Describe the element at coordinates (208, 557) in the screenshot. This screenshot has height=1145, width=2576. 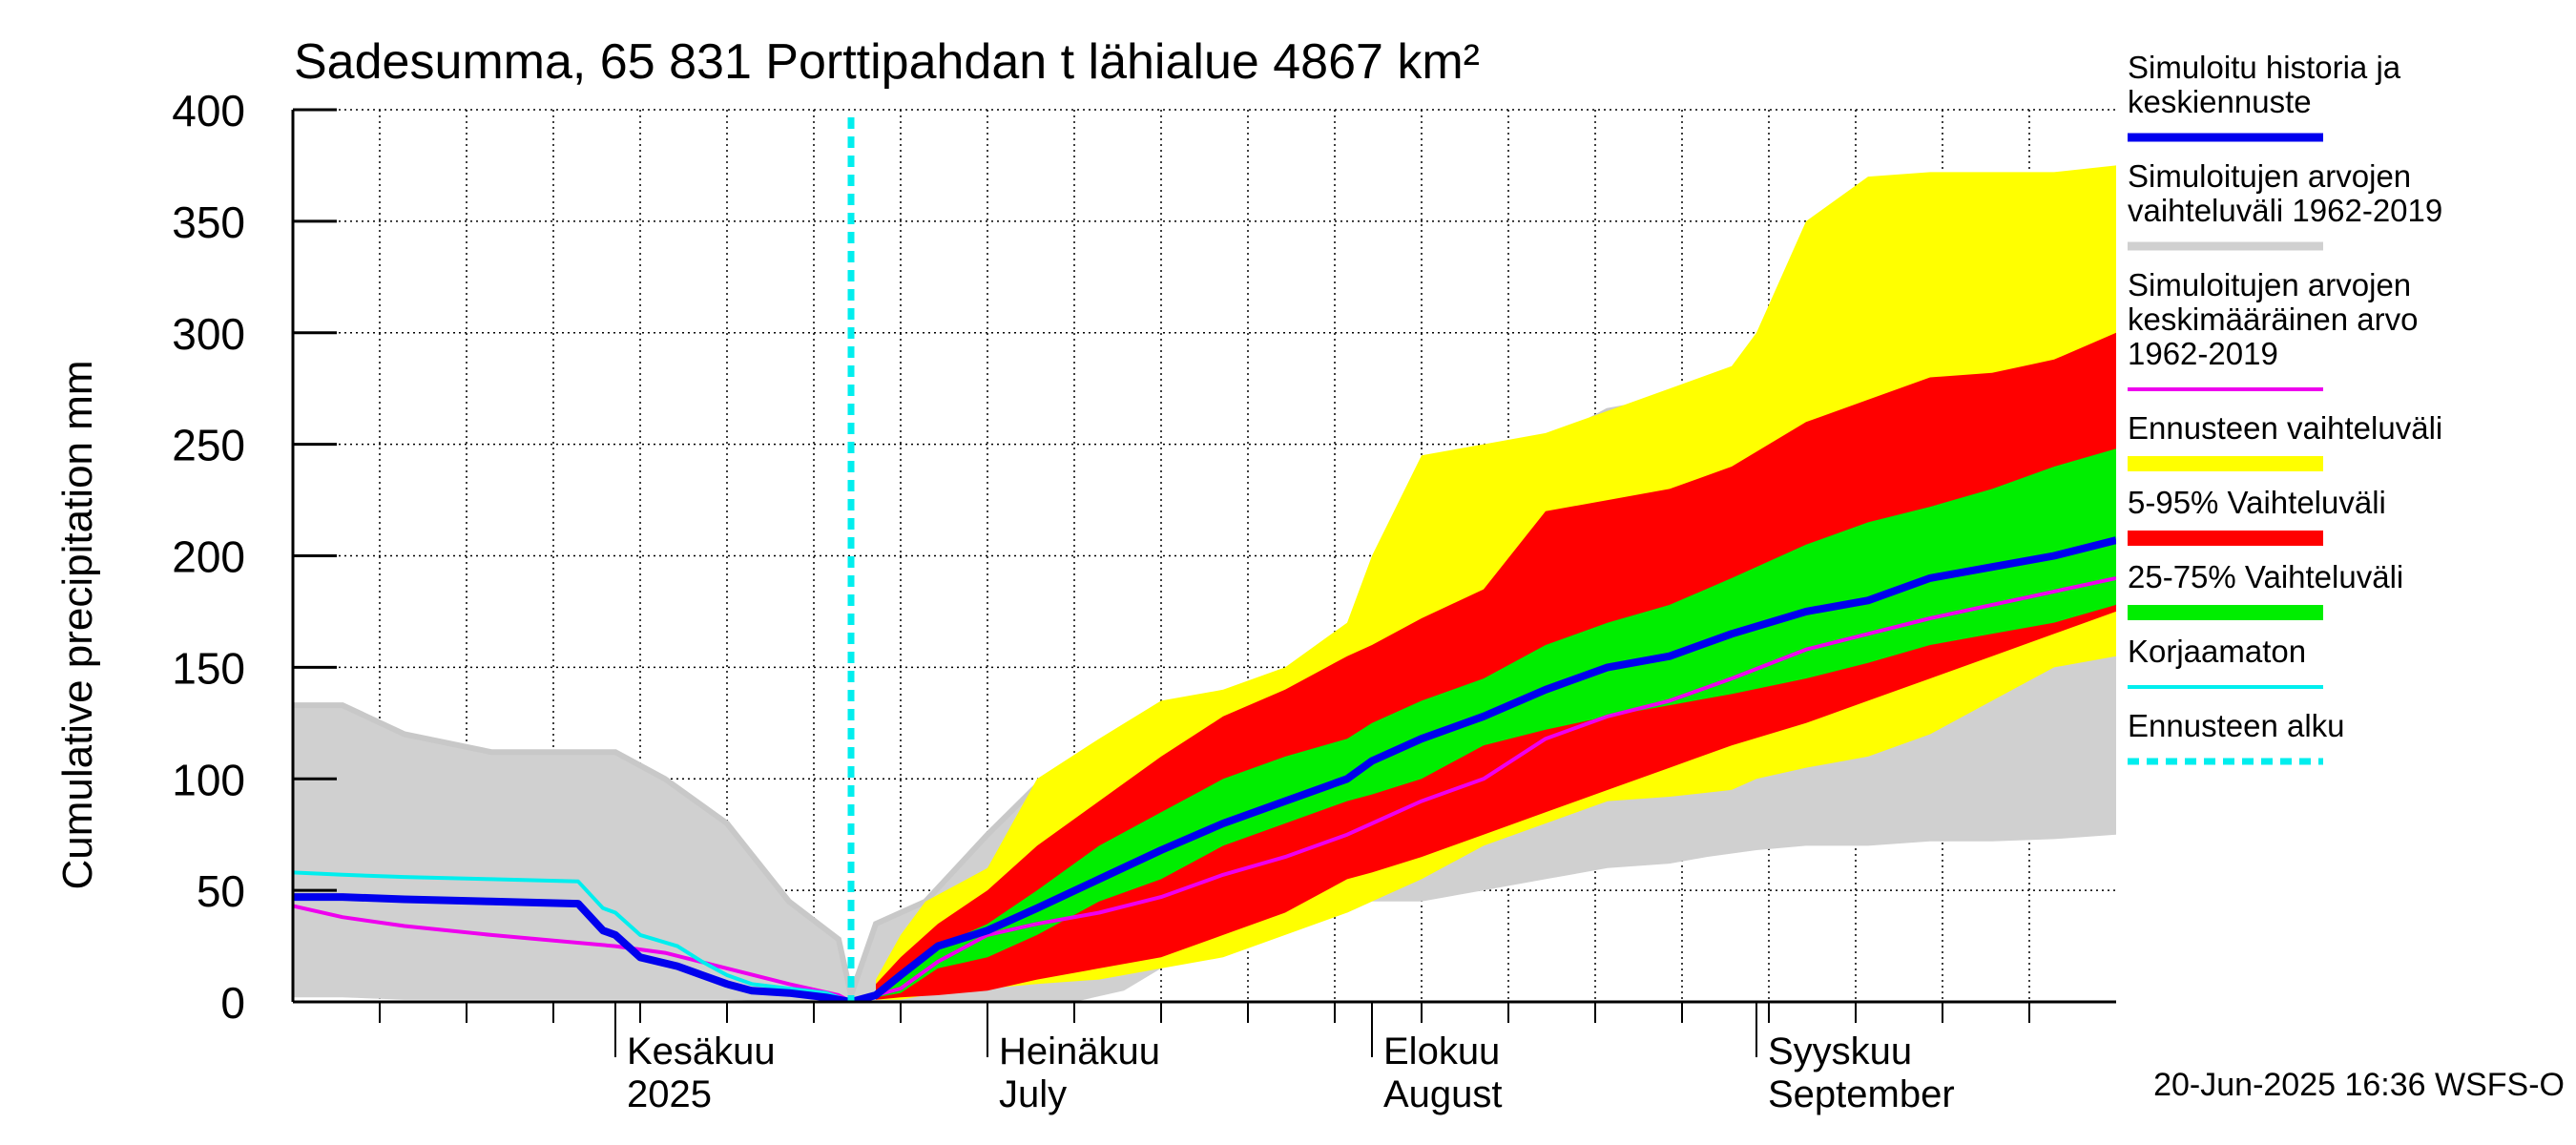
I see `y-tick-label: 200` at that location.